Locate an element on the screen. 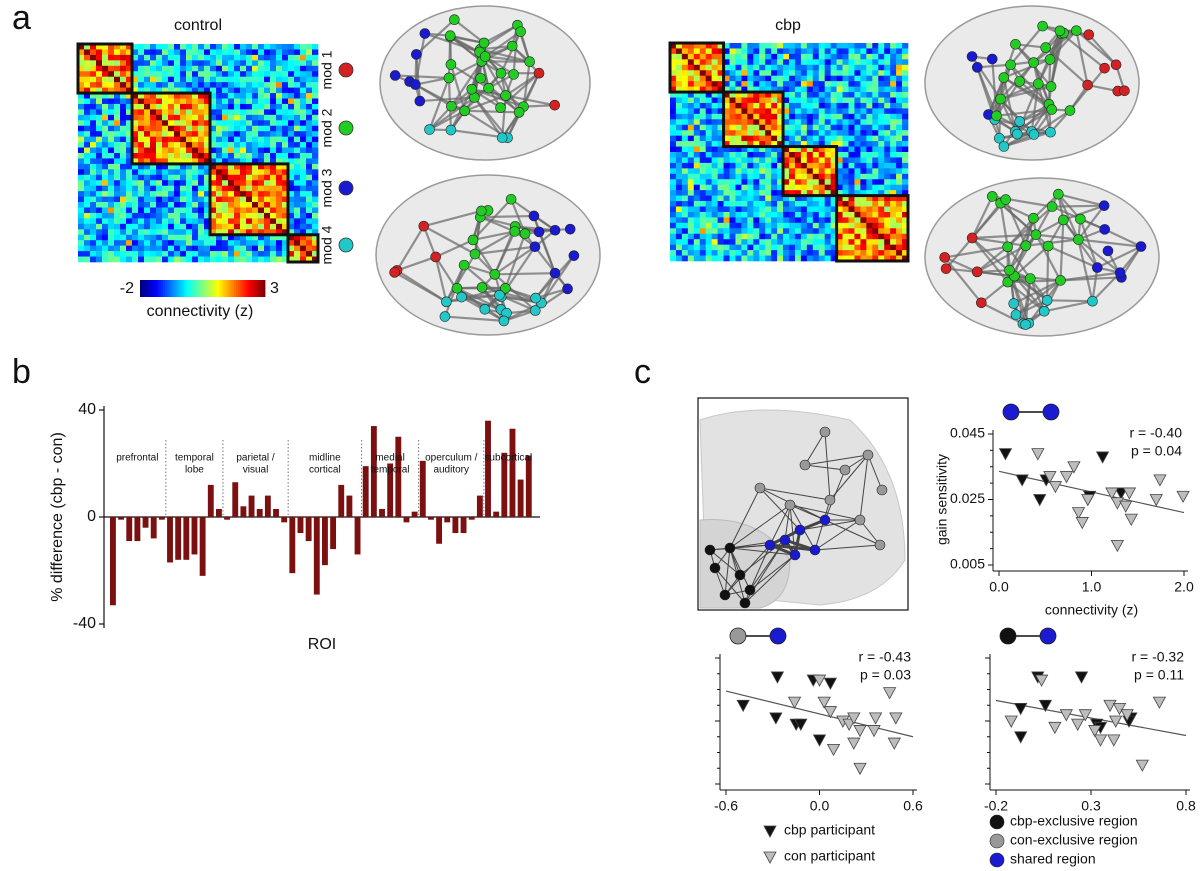  legend-marker is located at coordinates (997, 822).